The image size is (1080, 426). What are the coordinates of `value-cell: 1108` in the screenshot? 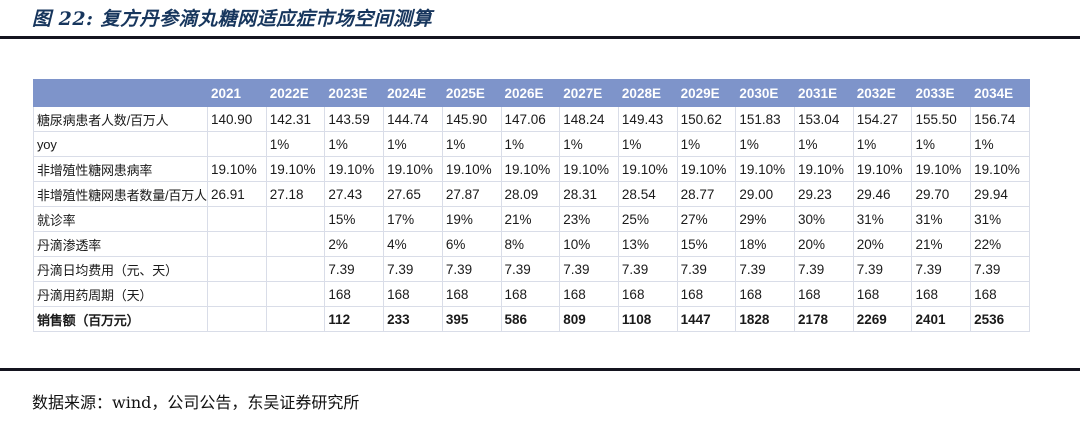 It's located at (647, 319).